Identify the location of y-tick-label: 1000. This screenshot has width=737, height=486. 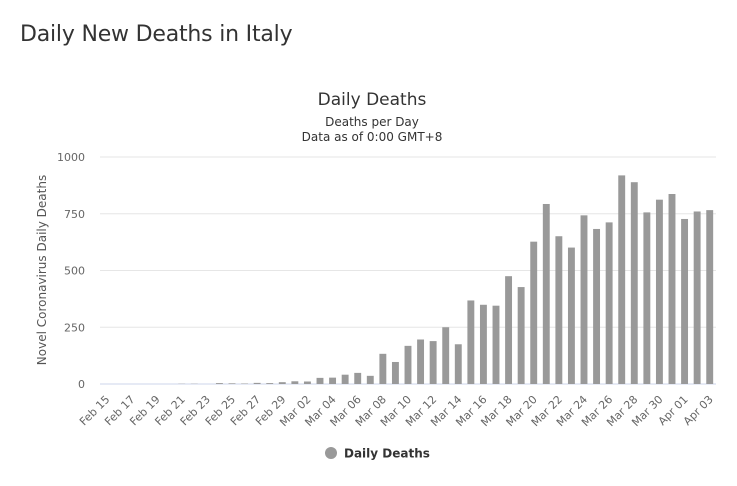
(71, 157).